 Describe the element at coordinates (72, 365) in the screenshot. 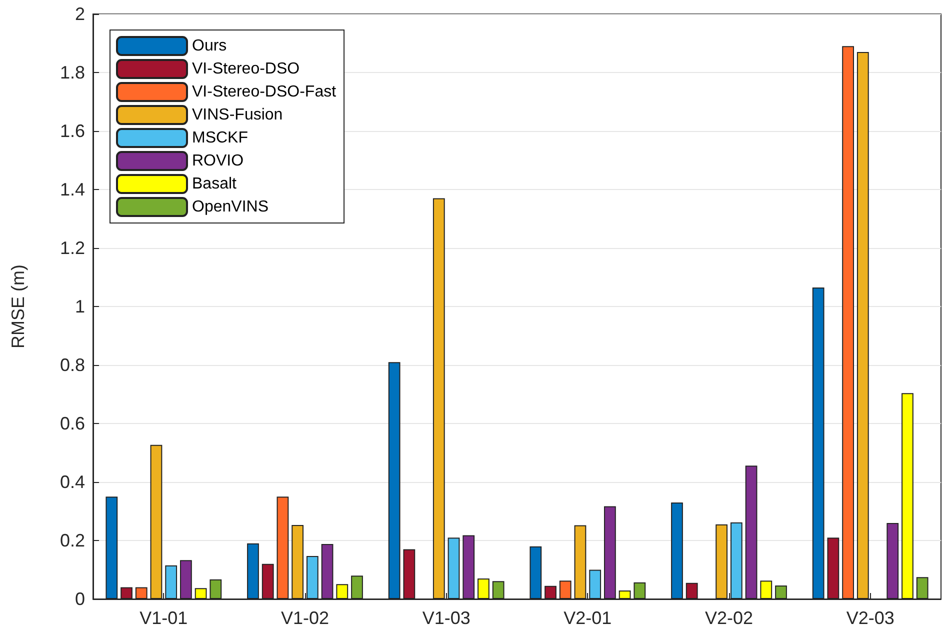

I see `y-tick-label: 0.8` at that location.